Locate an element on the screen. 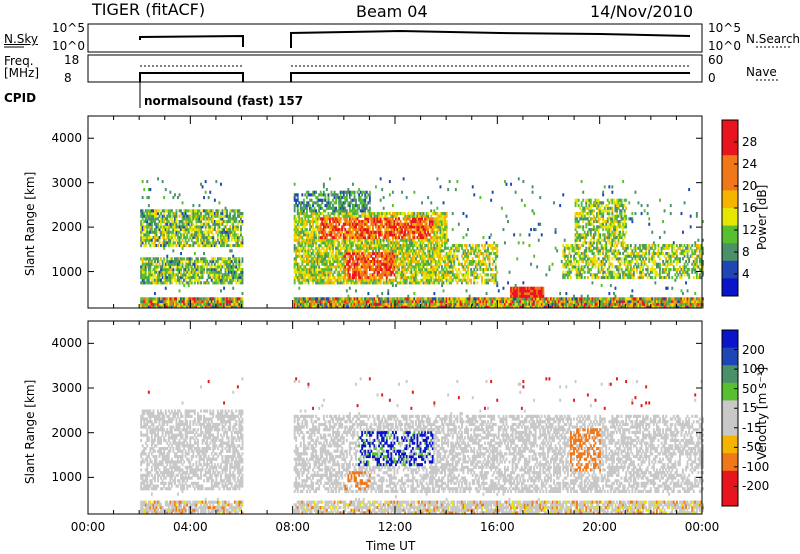  cpid-program: normalsound (fast) 157 is located at coordinates (224, 101).